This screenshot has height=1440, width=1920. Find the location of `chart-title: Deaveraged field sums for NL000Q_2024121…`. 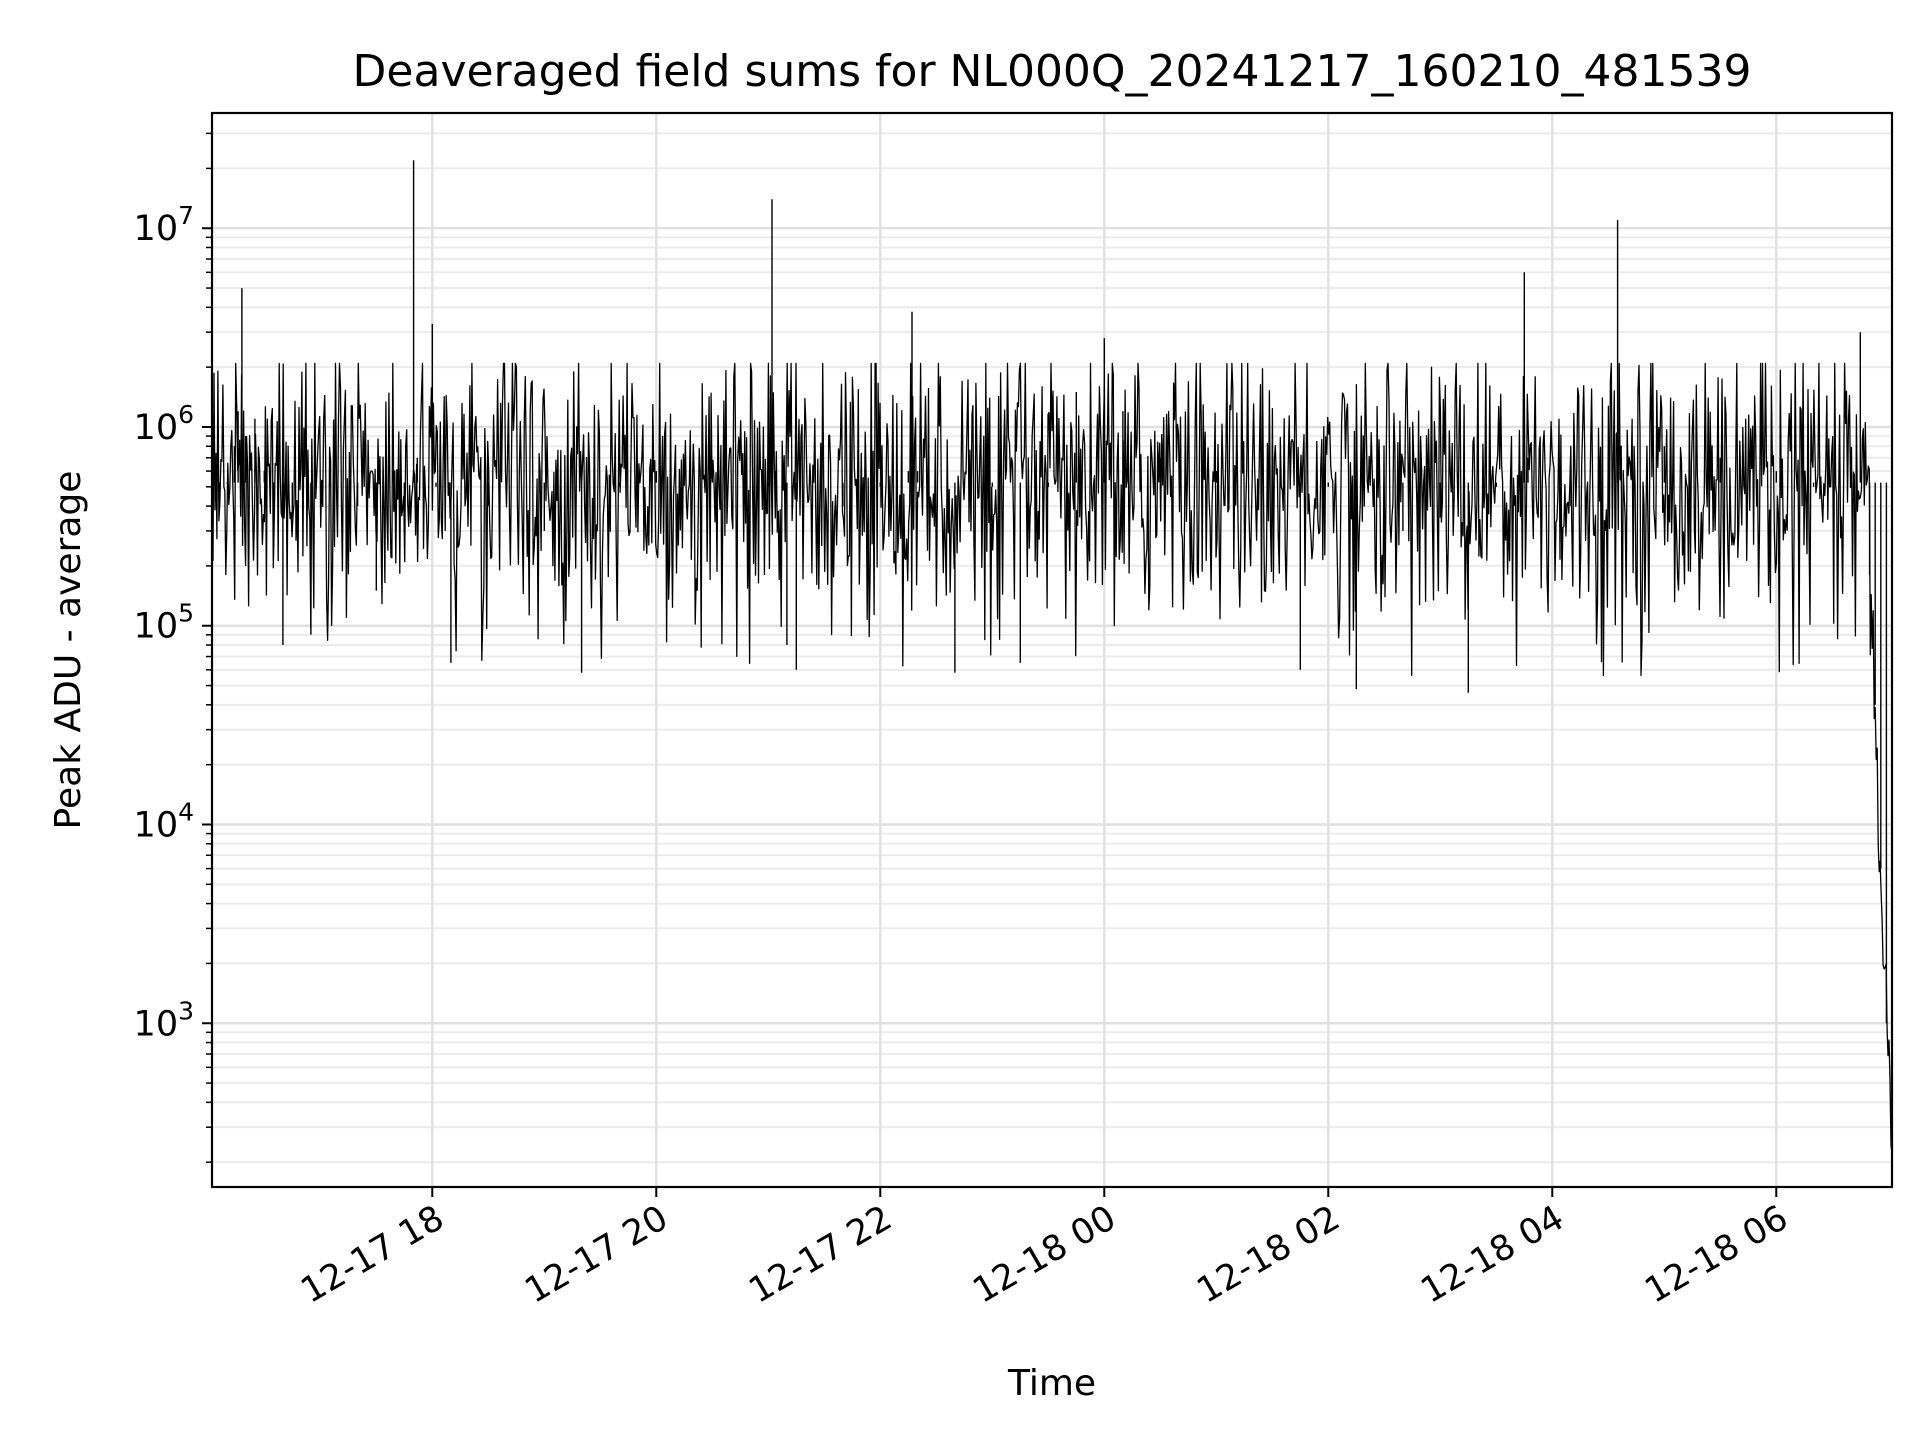

chart-title: Deaveraged field sums for NL000Q_2024121… is located at coordinates (1052, 71).